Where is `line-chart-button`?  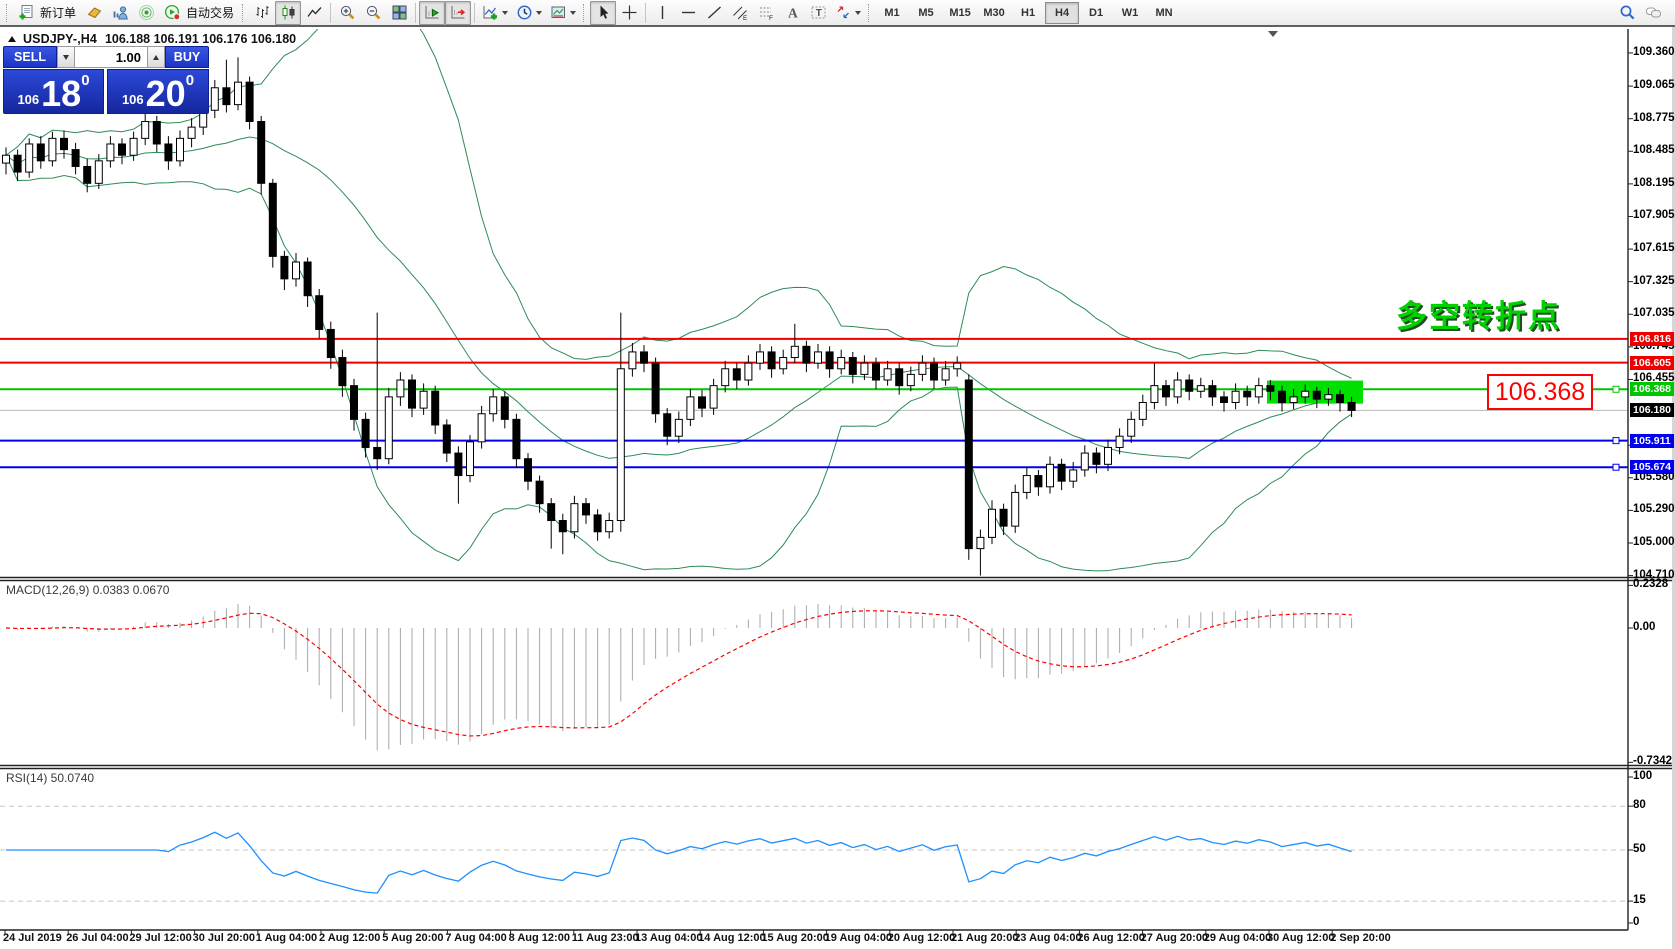
line-chart-button is located at coordinates (314, 13).